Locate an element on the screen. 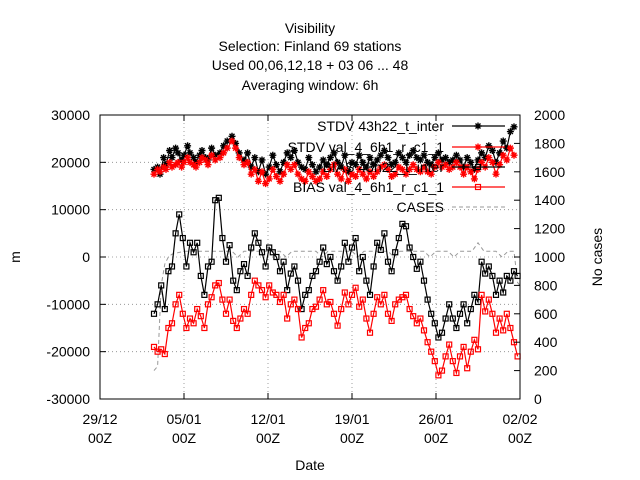 Image resolution: width=640 pixels, height=480 pixels. y-tick-label: 0 is located at coordinates (86, 257).